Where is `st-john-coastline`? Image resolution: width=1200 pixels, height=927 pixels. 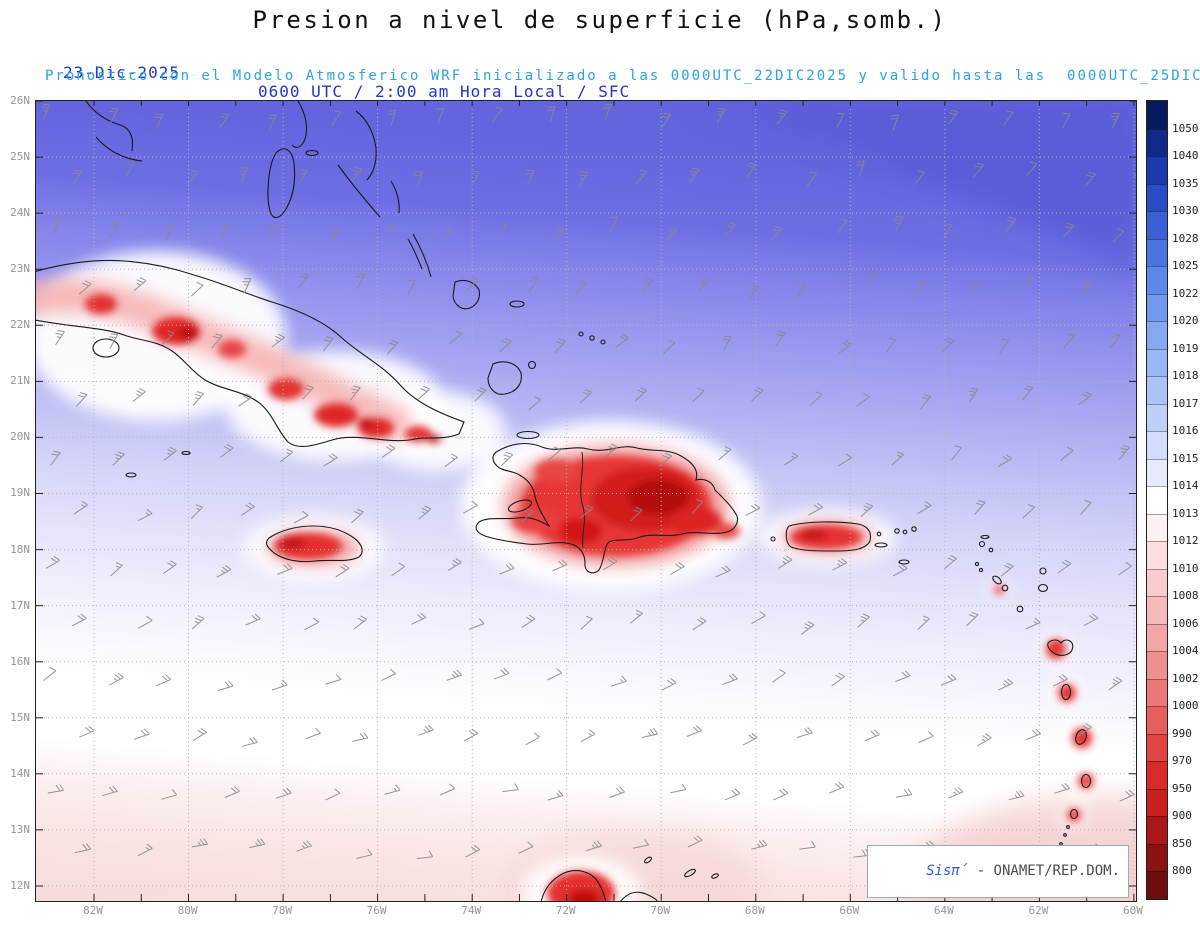
st-john-coastline is located at coordinates (905, 532).